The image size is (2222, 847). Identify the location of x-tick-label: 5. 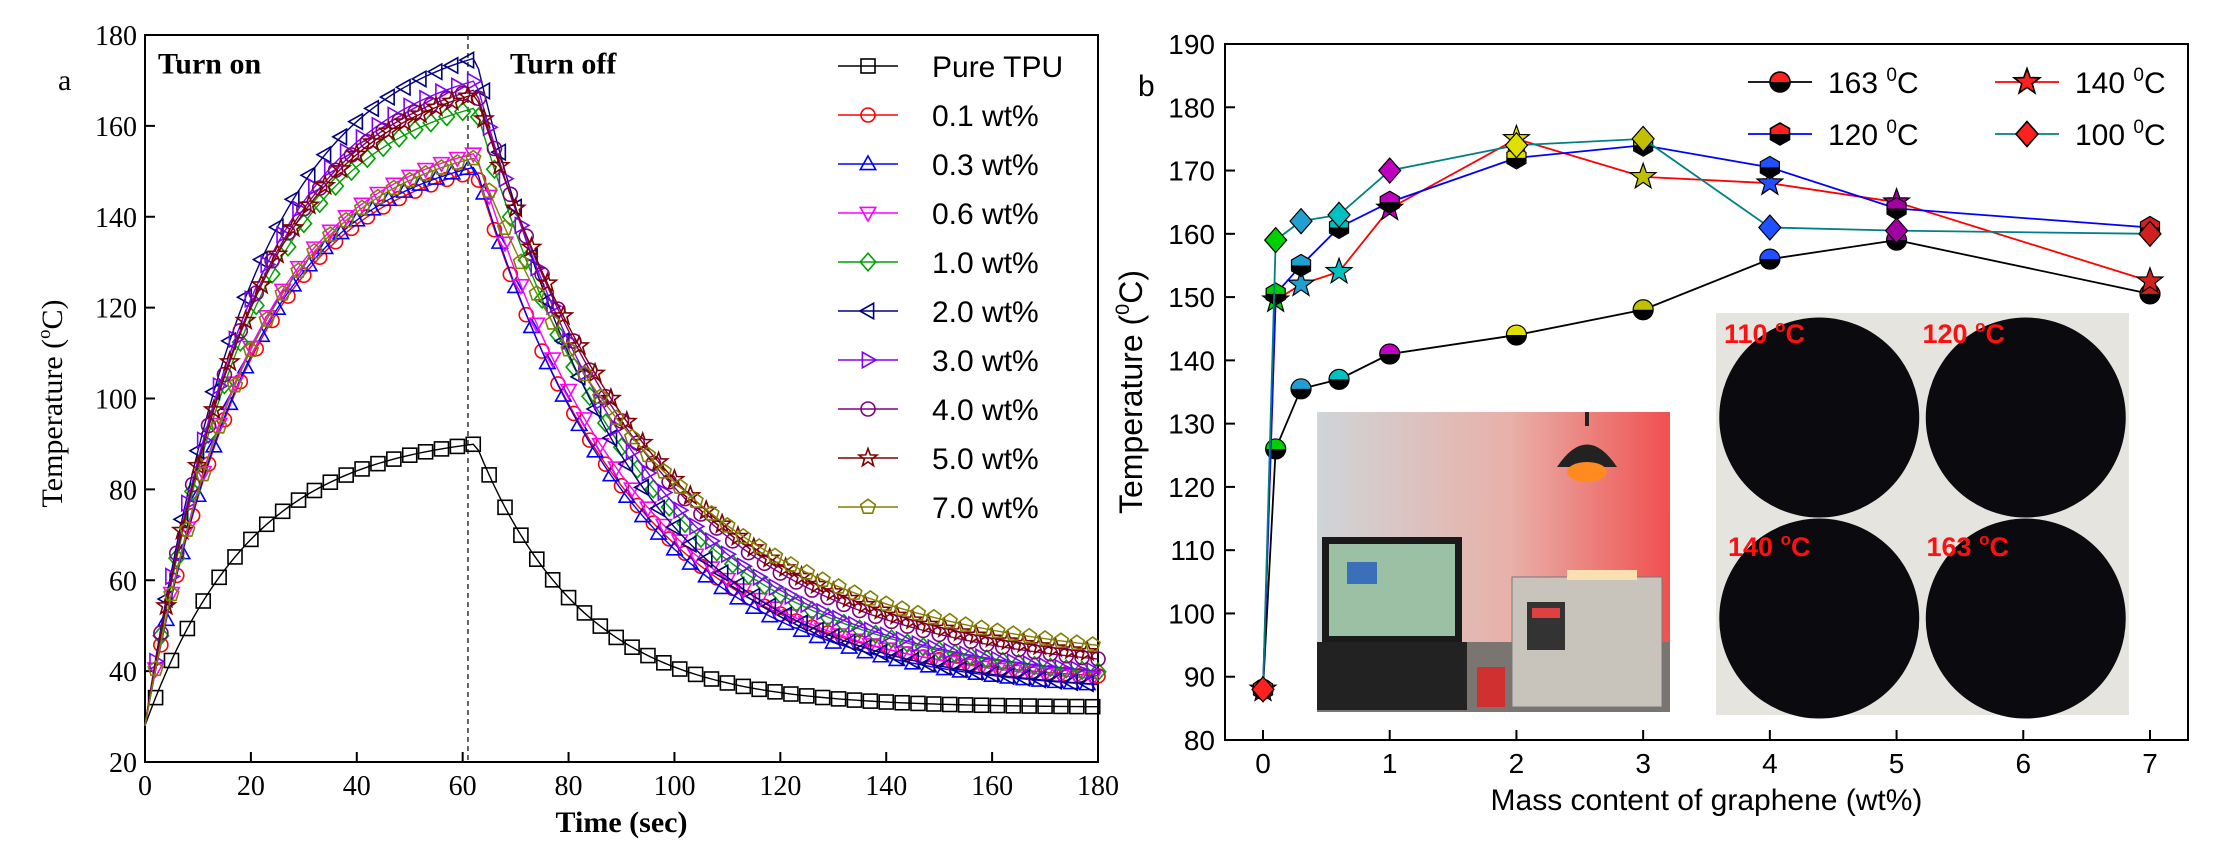
(1897, 763).